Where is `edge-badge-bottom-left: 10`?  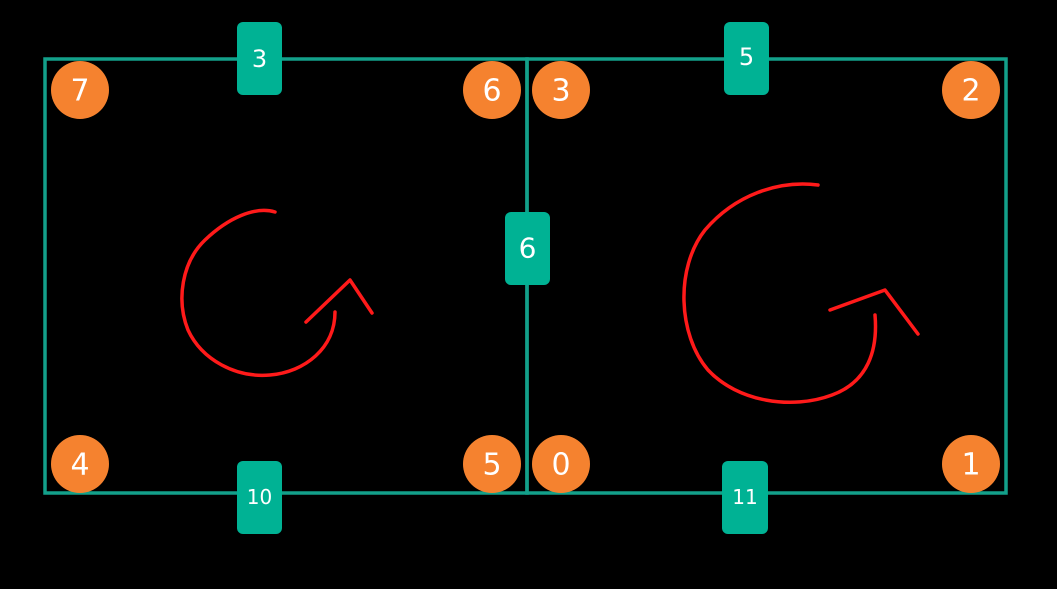 edge-badge-bottom-left: 10 is located at coordinates (259, 497).